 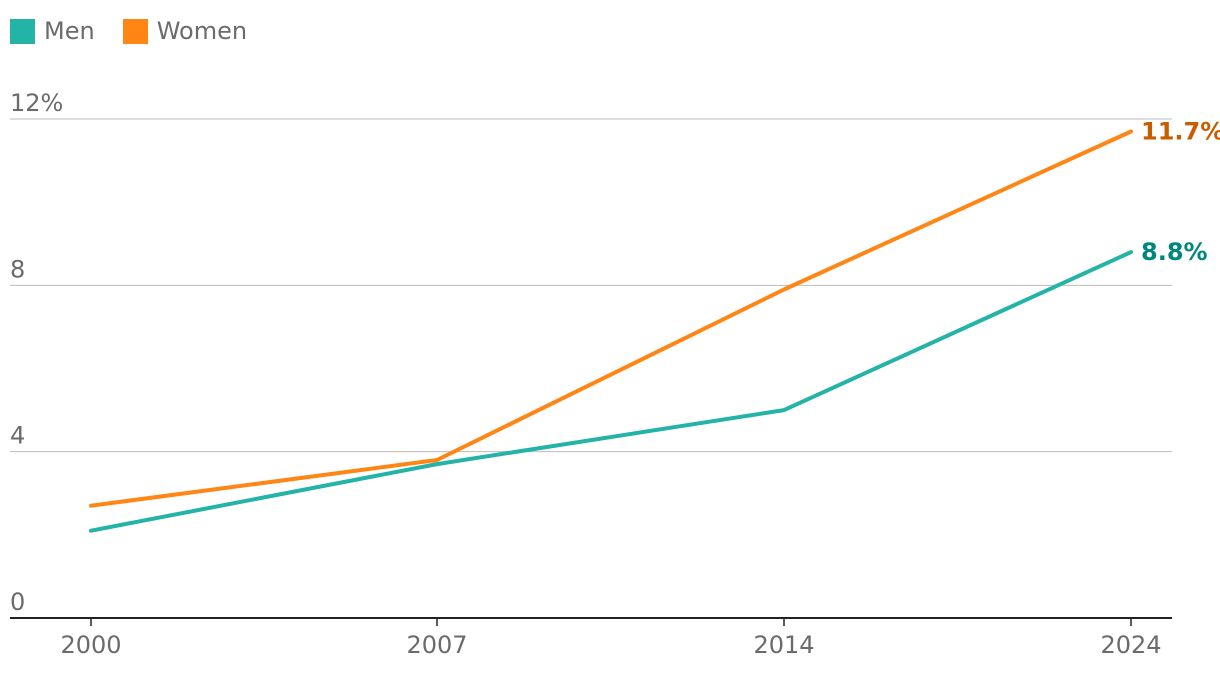 I want to click on y-tick-label: 0, so click(x=17, y=602).